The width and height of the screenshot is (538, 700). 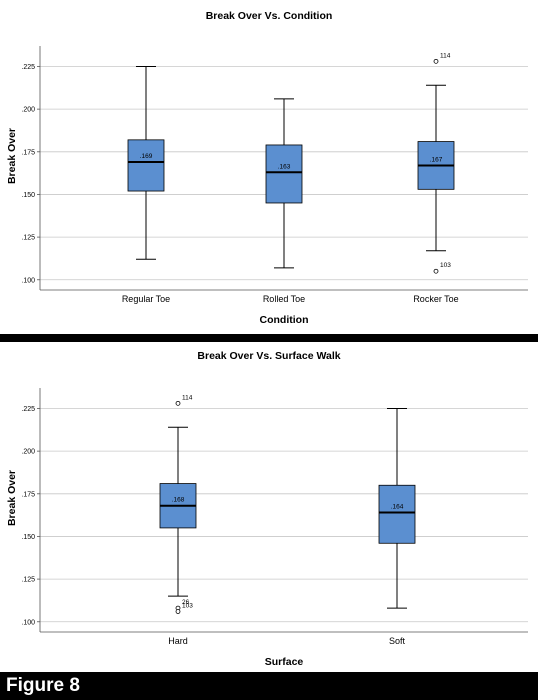 What do you see at coordinates (43, 685) in the screenshot?
I see `figure-label: Figure 8` at bounding box center [43, 685].